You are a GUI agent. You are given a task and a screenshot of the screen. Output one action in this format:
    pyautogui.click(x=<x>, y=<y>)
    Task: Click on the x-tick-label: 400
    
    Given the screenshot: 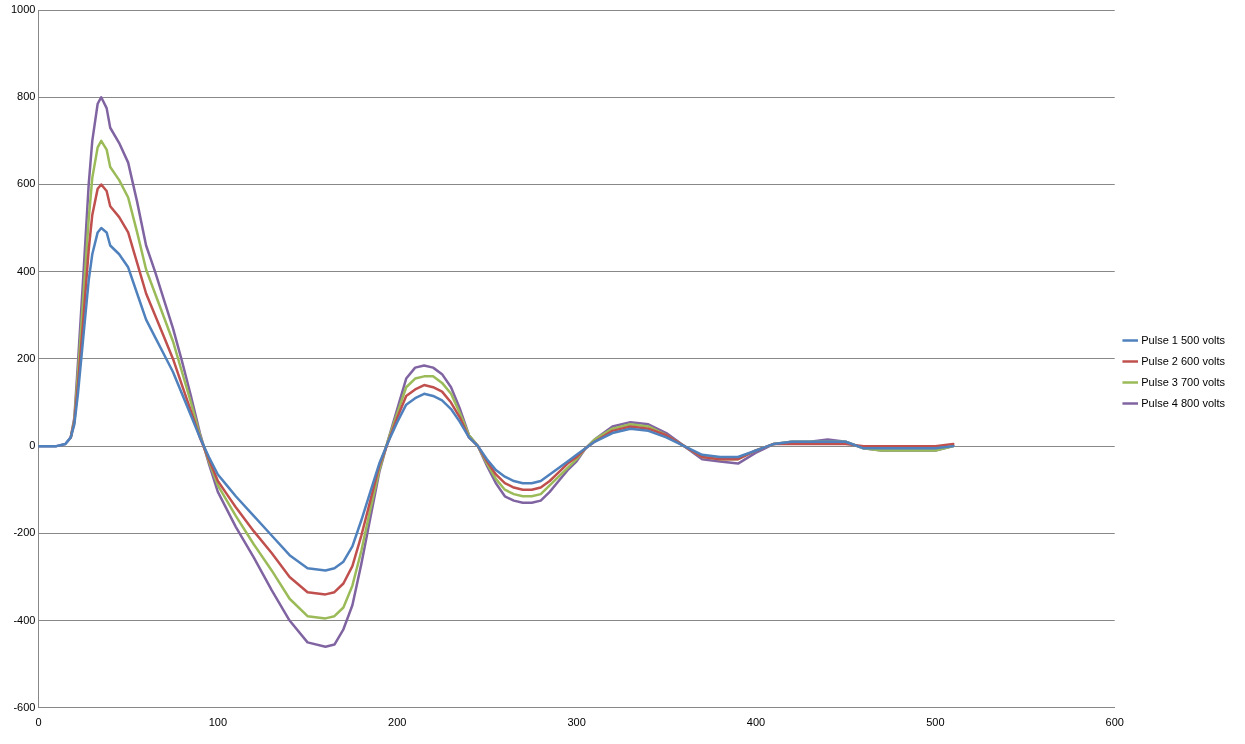 What is the action you would take?
    pyautogui.click(x=756, y=722)
    